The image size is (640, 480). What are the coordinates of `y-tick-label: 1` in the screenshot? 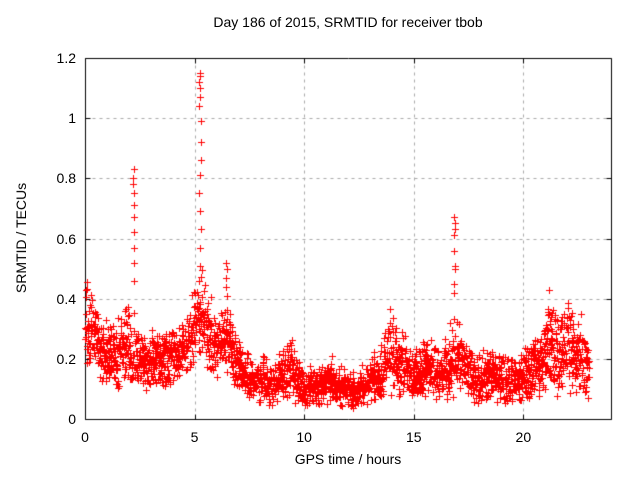 It's located at (72, 118).